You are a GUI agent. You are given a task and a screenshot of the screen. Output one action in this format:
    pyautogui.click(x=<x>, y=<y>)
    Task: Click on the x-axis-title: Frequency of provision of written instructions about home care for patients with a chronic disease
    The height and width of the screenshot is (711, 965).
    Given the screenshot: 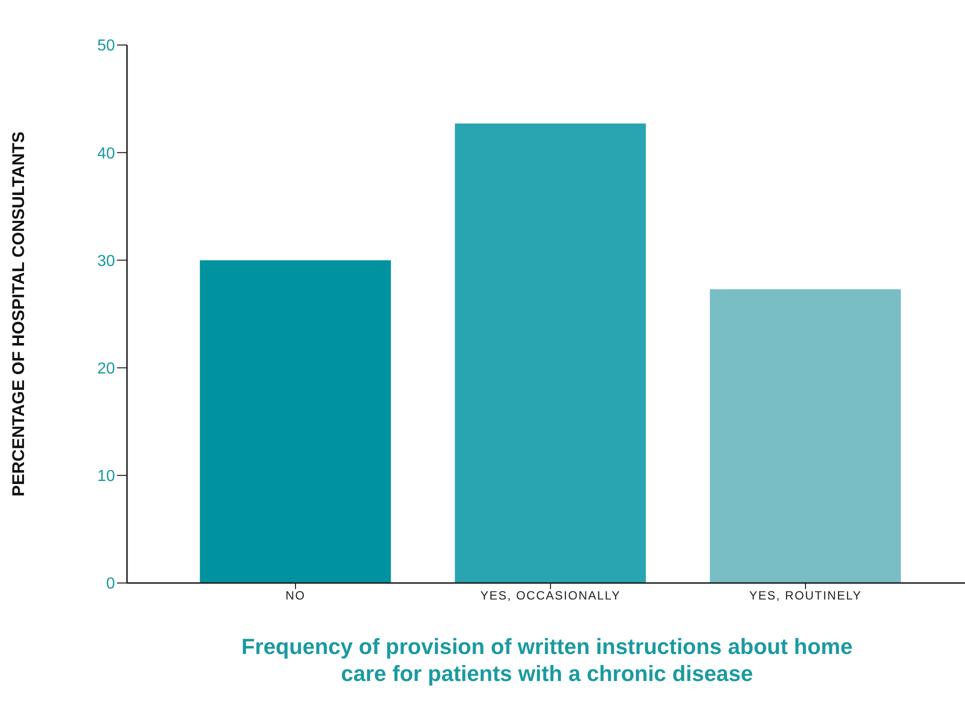 What is the action you would take?
    pyautogui.click(x=547, y=660)
    